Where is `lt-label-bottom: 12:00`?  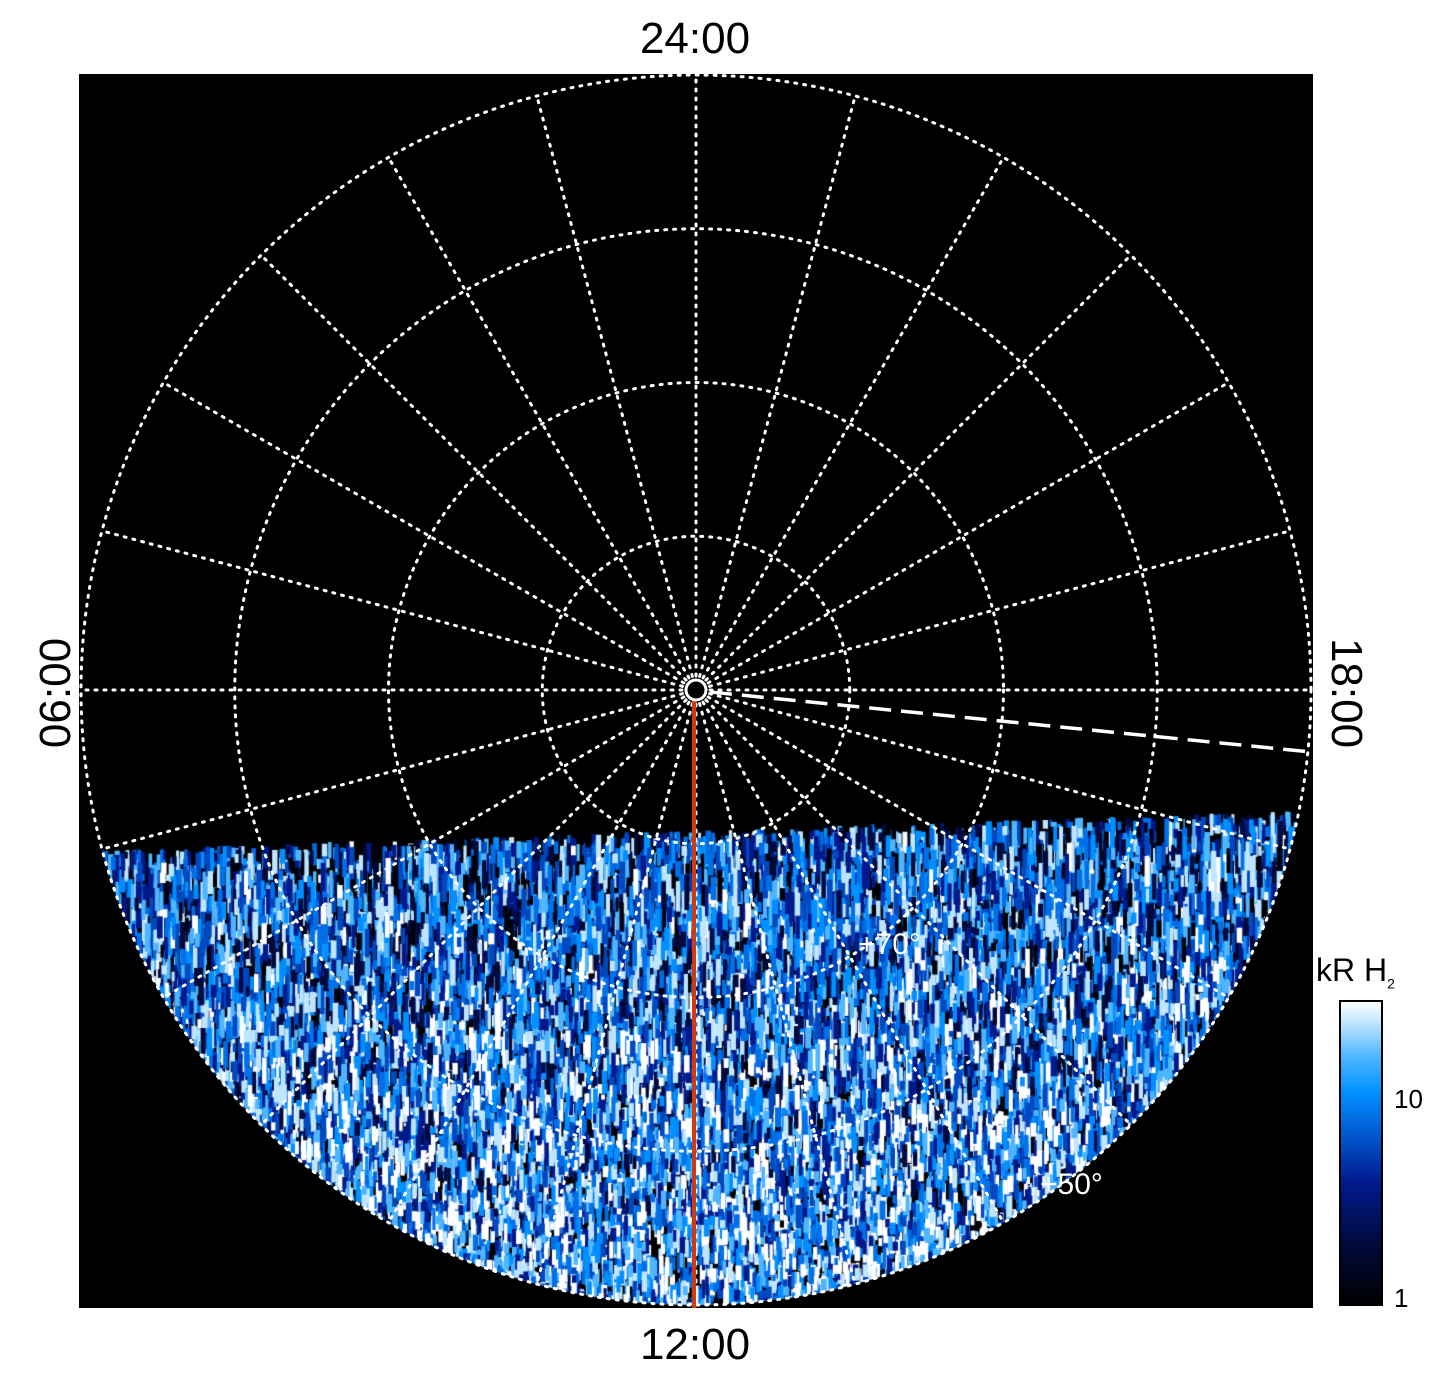 lt-label-bottom: 12:00 is located at coordinates (695, 1344).